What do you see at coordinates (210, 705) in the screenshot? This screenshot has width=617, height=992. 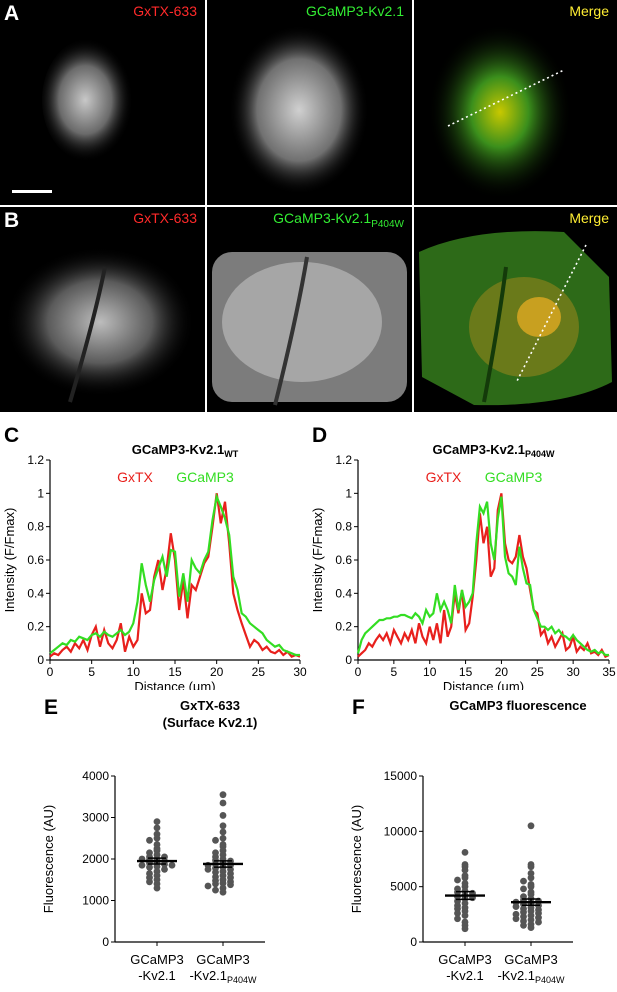 I see `chart-title: GxTX-633` at bounding box center [210, 705].